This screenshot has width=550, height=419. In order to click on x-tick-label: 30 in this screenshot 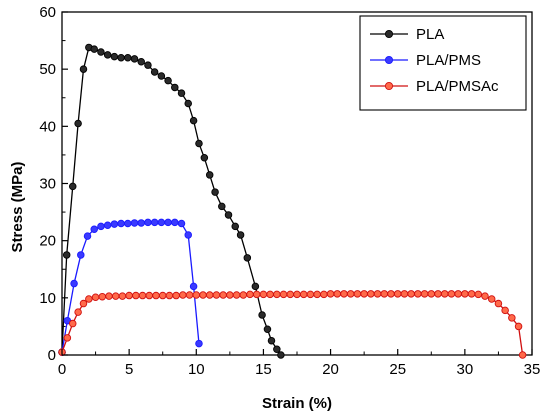, I will do `click(465, 369)`.